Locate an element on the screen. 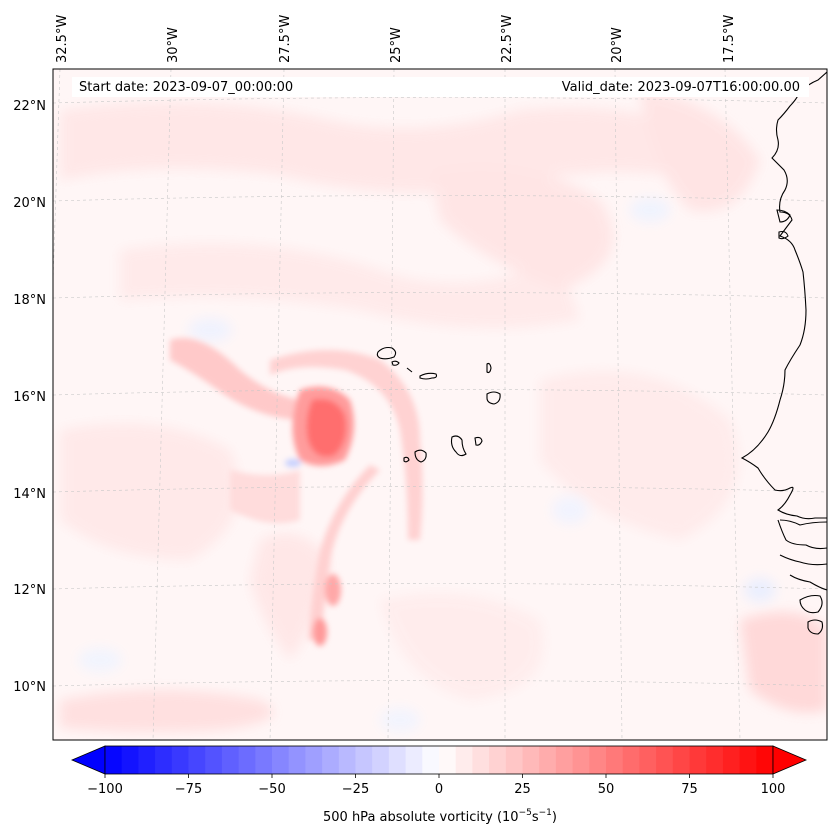 This screenshot has width=837, height=839. coastlines is located at coordinates (783, 353).